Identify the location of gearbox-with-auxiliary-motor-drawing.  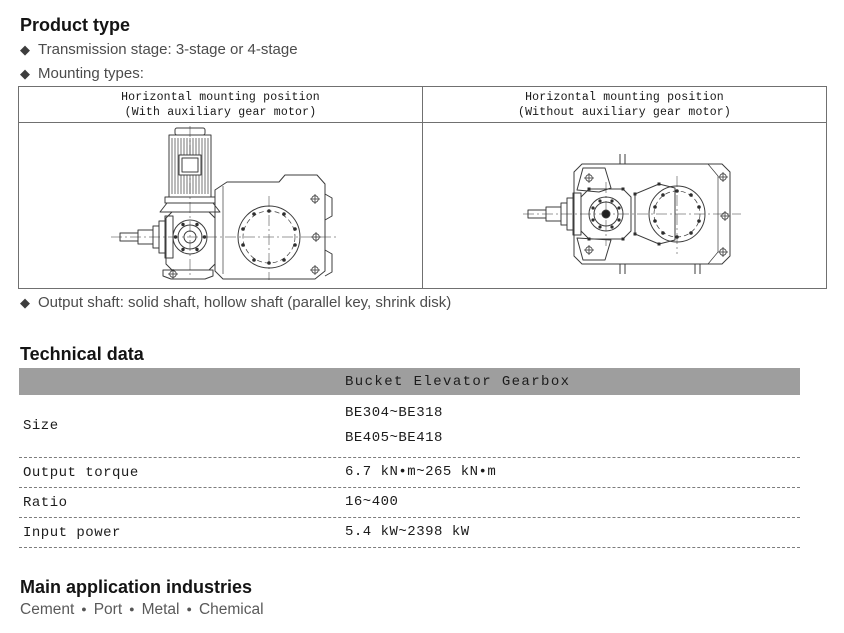
(224, 202).